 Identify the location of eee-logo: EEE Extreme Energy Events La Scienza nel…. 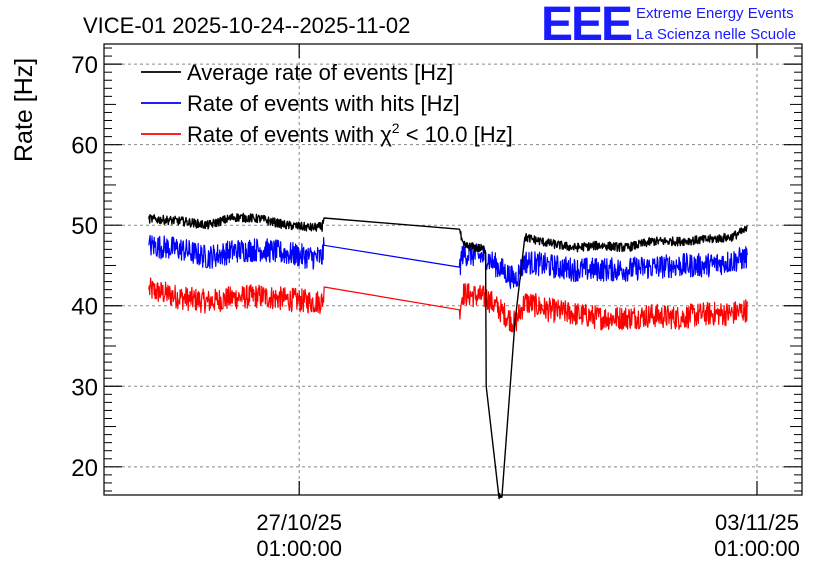
(668, 25).